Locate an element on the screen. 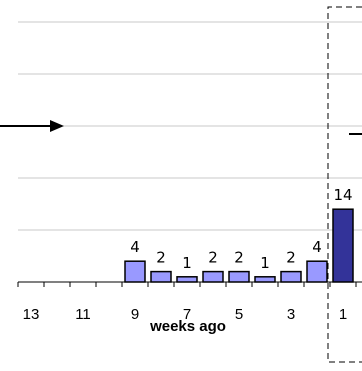 This screenshot has height=371, width=362. data-label-week-6: 2 is located at coordinates (213, 258).